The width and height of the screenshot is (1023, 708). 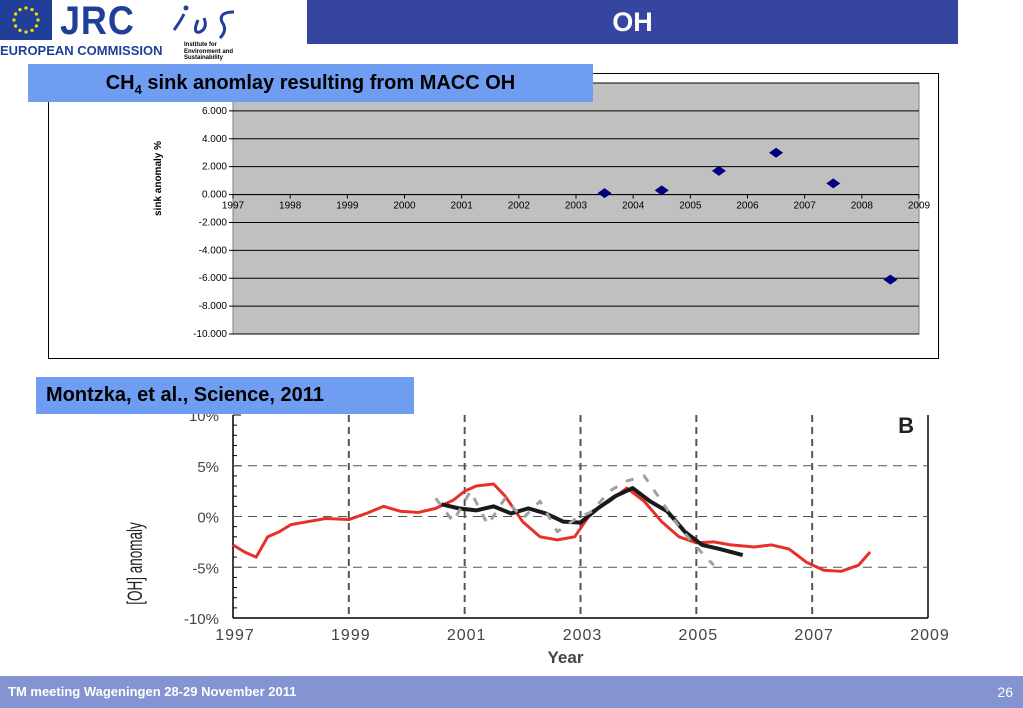 I want to click on panel-label: B, so click(x=906, y=425).